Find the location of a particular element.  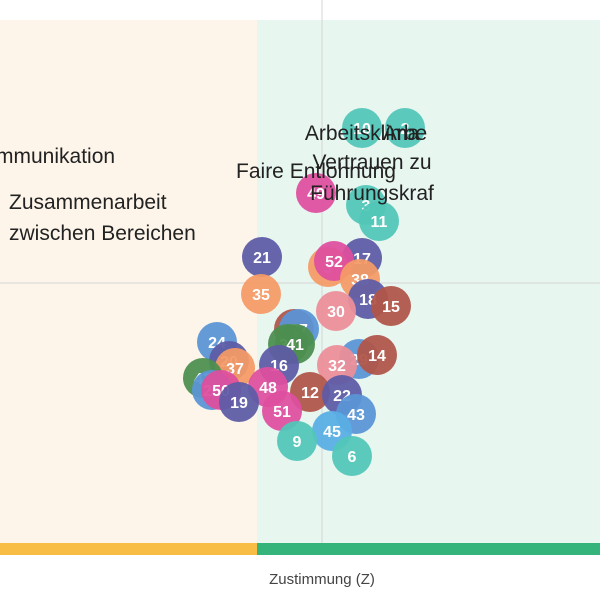

point-label: 30 is located at coordinates (336, 312).